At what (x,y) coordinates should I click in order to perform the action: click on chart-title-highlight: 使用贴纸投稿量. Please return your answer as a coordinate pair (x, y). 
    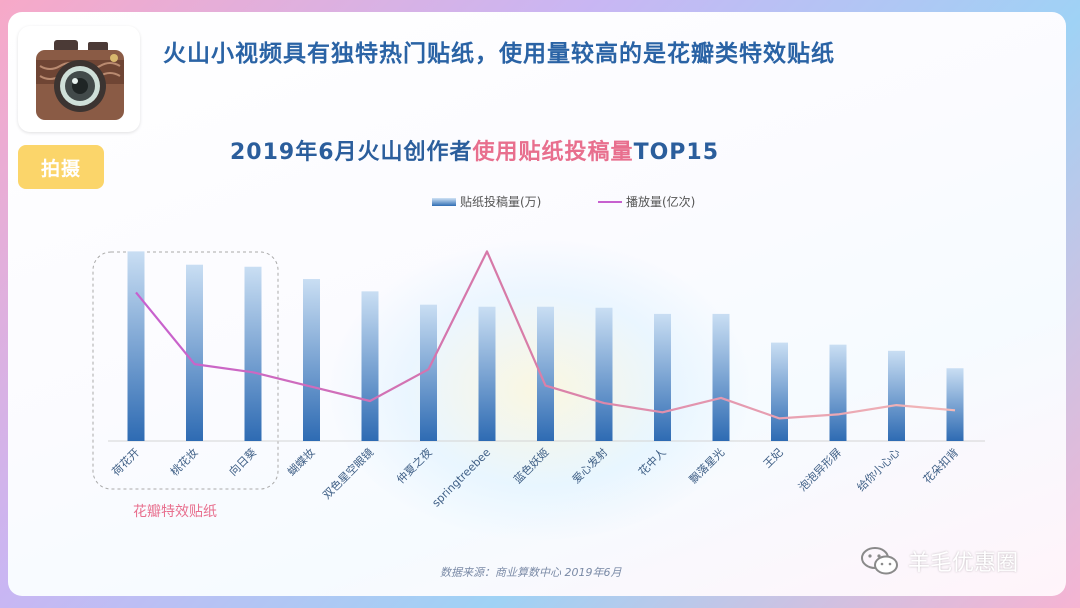
    Looking at the image, I should click on (553, 152).